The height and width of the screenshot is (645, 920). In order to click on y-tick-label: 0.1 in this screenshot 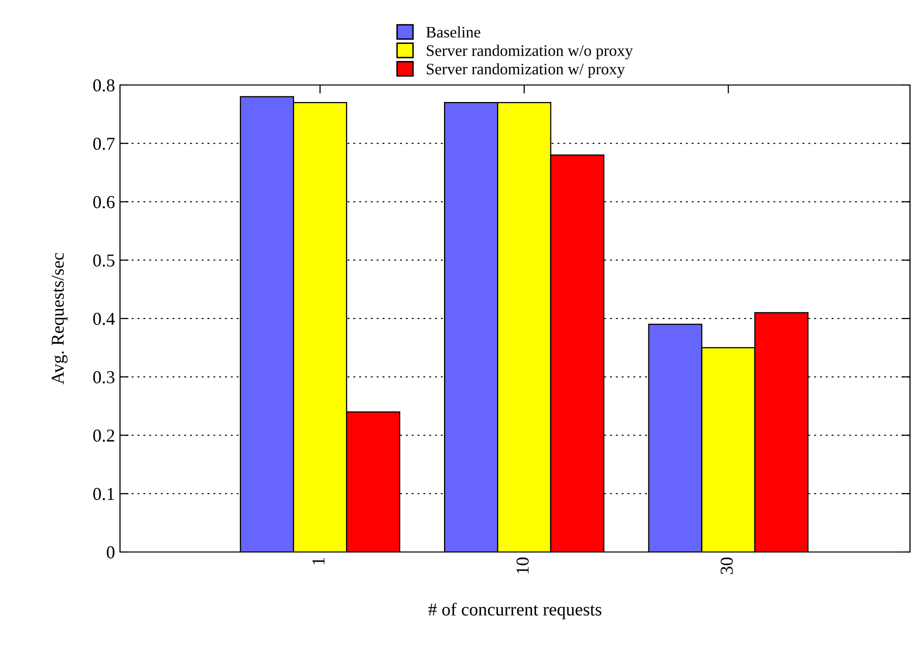, I will do `click(103, 494)`.